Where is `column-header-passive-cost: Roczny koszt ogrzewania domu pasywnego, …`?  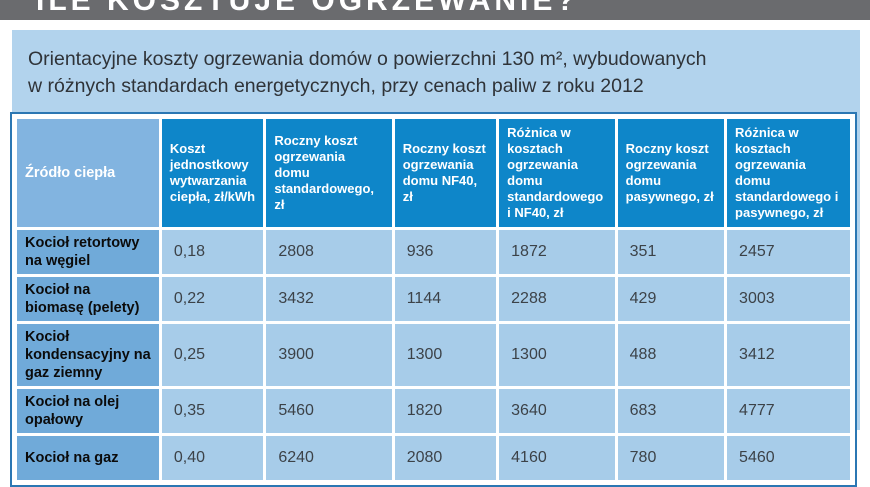 column-header-passive-cost: Roczny koszt ogrzewania domu pasywnego, … is located at coordinates (671, 173).